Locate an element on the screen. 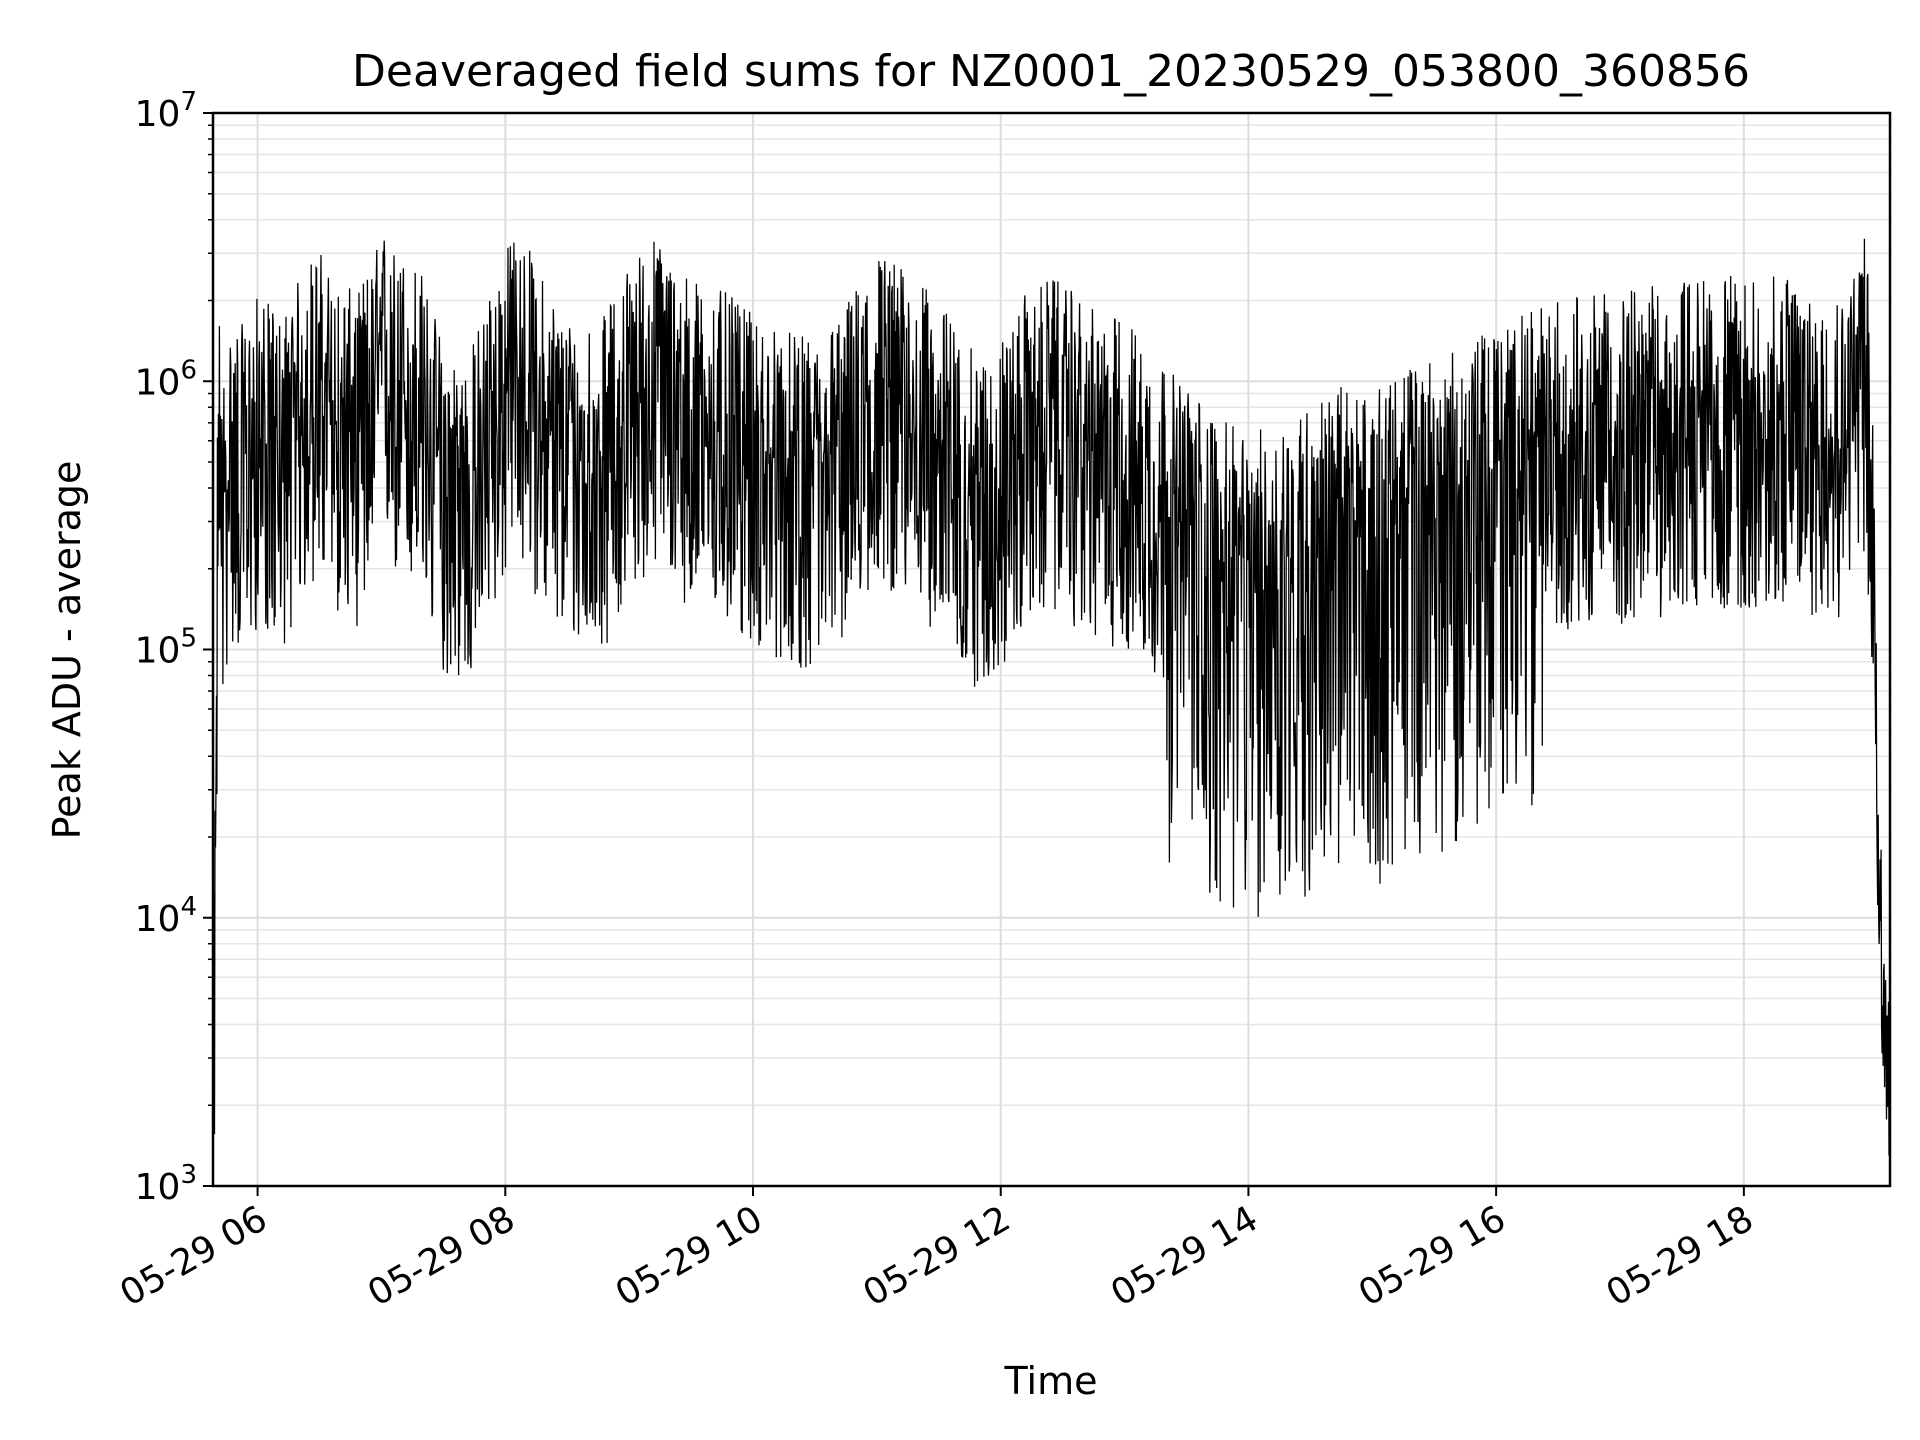 Image resolution: width=1920 pixels, height=1440 pixels. x-tick-label: 05-29 12 is located at coordinates (937, 1256).